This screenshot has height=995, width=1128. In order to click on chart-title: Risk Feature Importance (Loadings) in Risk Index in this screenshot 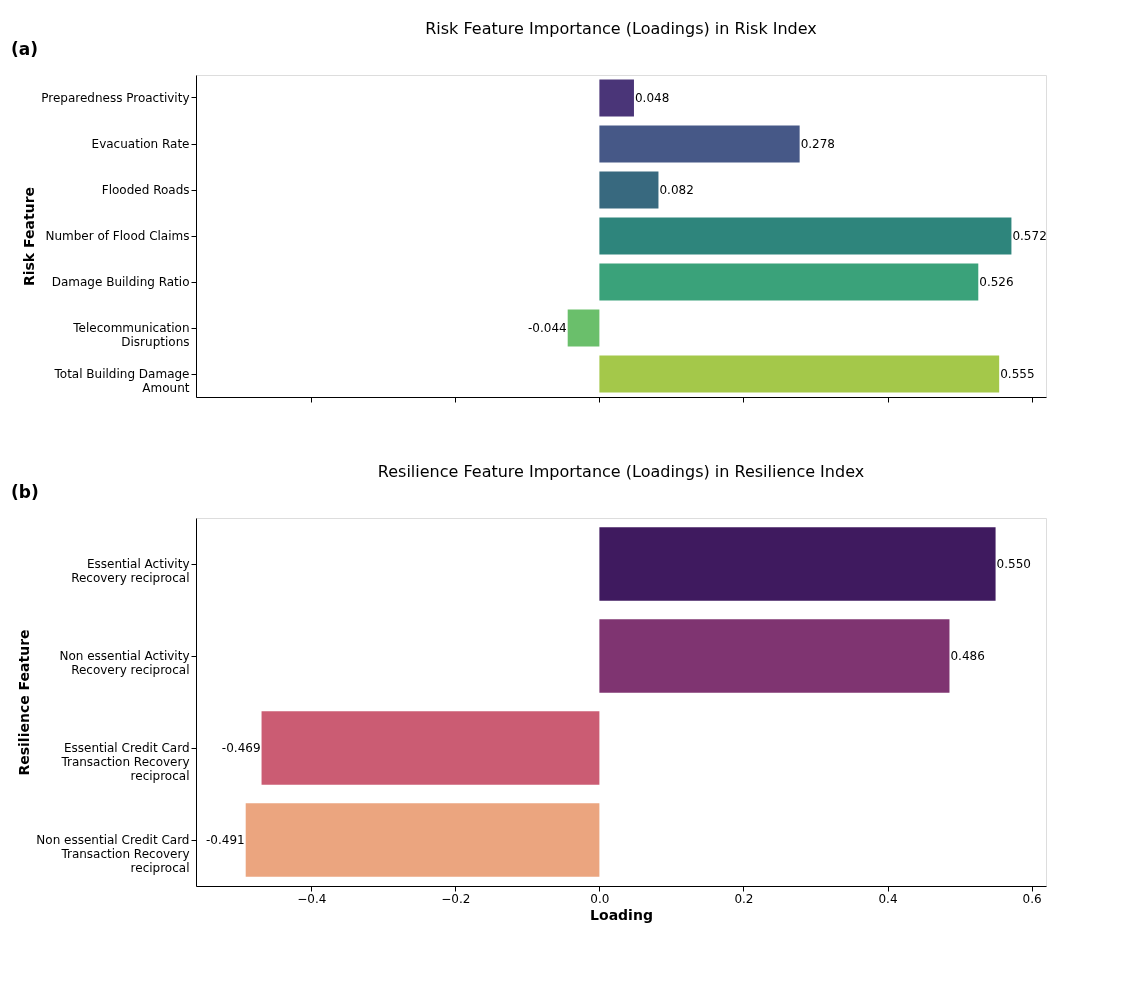, I will do `click(621, 28)`.